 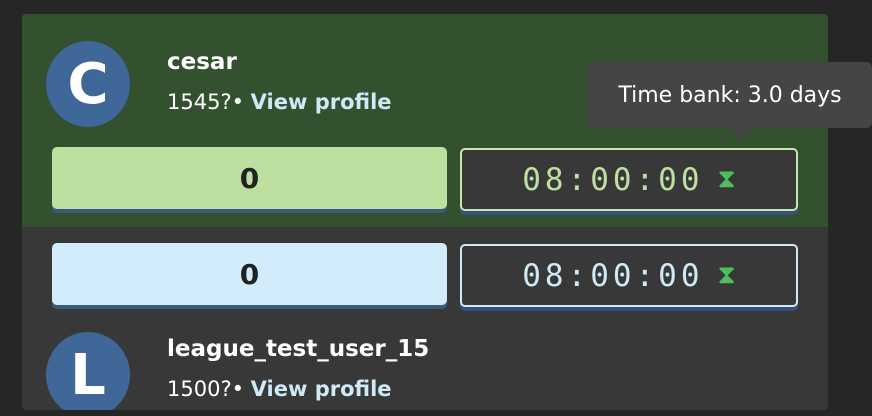 What do you see at coordinates (199, 102) in the screenshot?
I see `player-rating: 1545?` at bounding box center [199, 102].